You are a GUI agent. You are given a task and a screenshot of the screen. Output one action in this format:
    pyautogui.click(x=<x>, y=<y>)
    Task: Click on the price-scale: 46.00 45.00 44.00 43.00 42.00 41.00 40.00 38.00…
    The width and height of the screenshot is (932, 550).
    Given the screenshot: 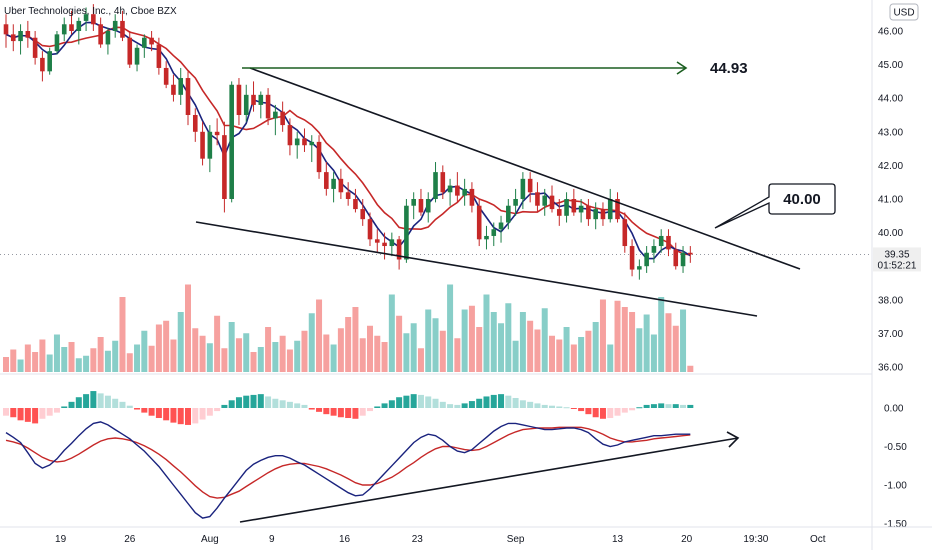 What is the action you would take?
    pyautogui.click(x=892, y=279)
    